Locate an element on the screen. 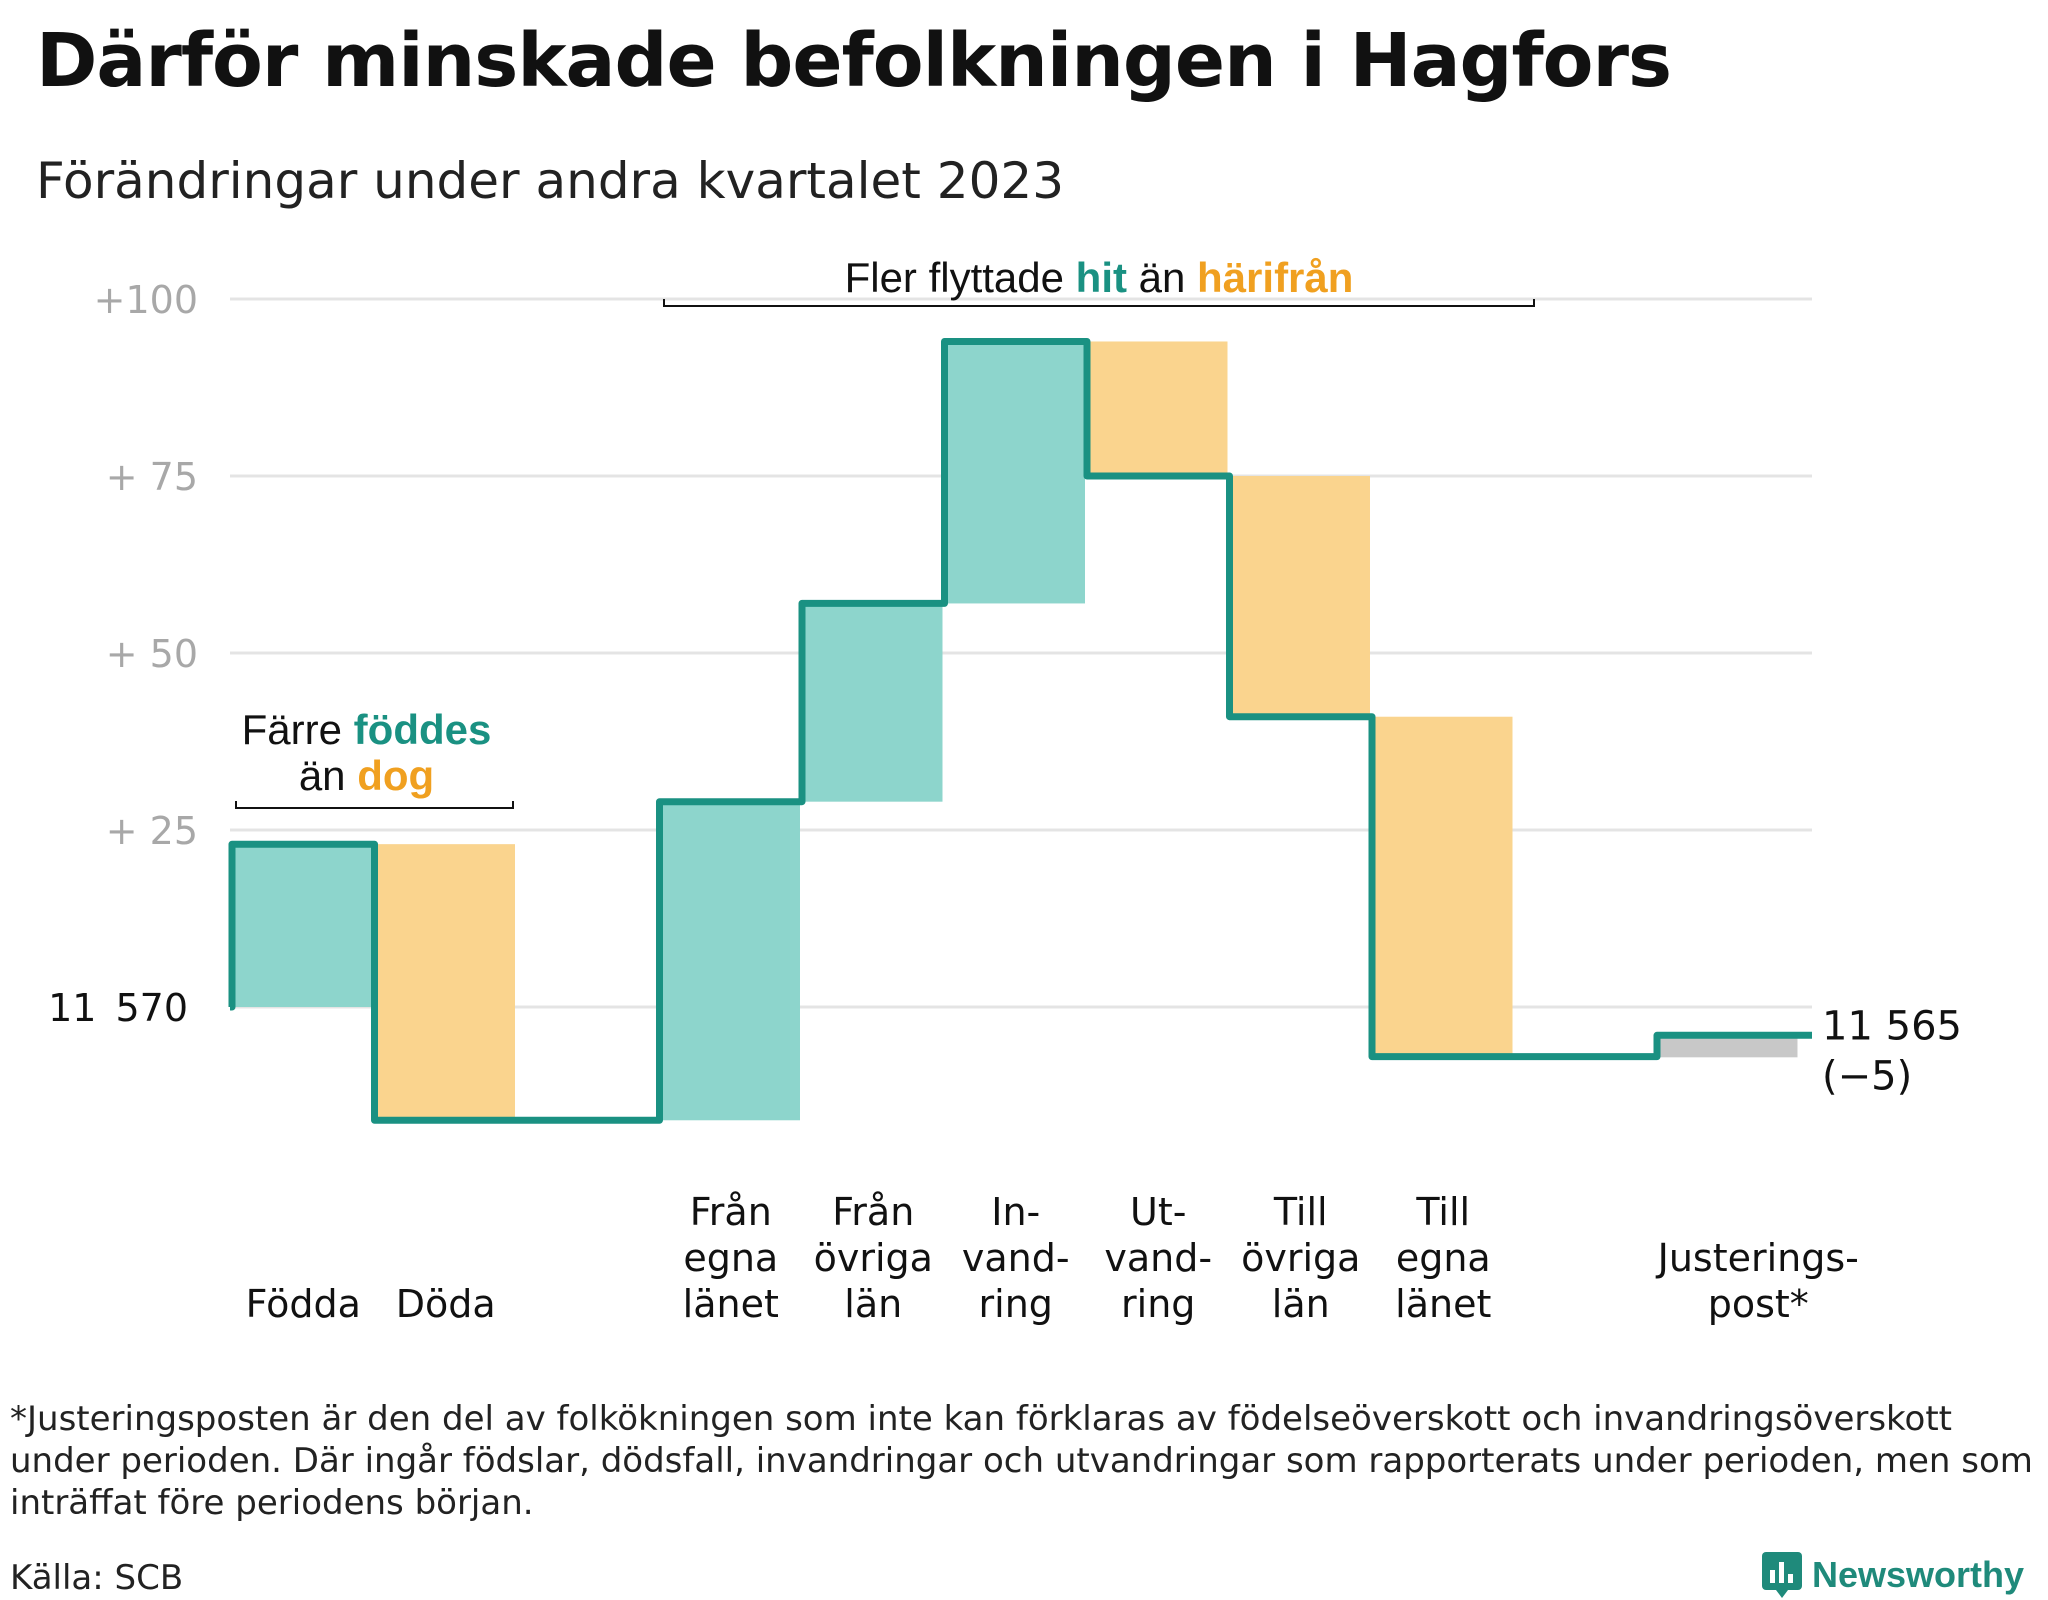 The width and height of the screenshot is (2048, 1600). category-label: Till egna länet is located at coordinates (1443, 1258).